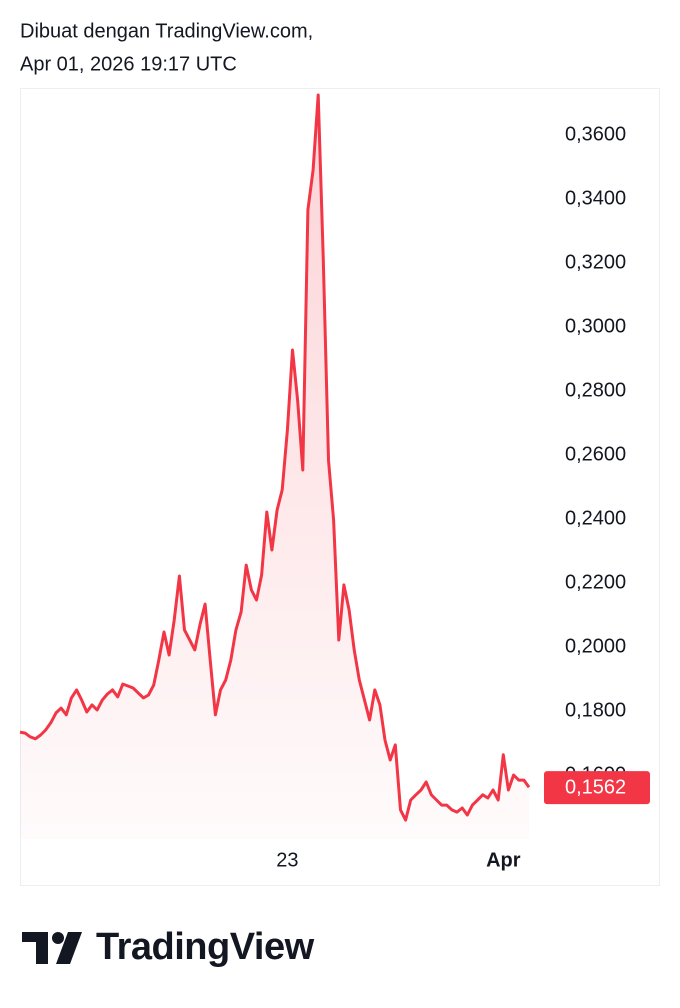 The height and width of the screenshot is (1008, 680). I want to click on y-tick-label: 0,2600, so click(595, 454).